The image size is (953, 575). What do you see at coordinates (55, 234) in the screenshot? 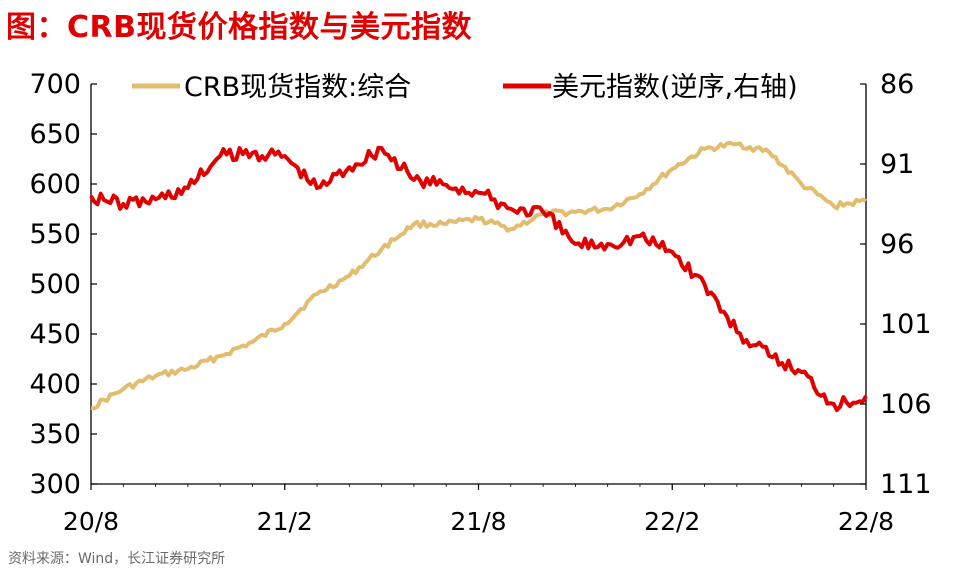
I see `y-left-tick-label: 550` at bounding box center [55, 234].